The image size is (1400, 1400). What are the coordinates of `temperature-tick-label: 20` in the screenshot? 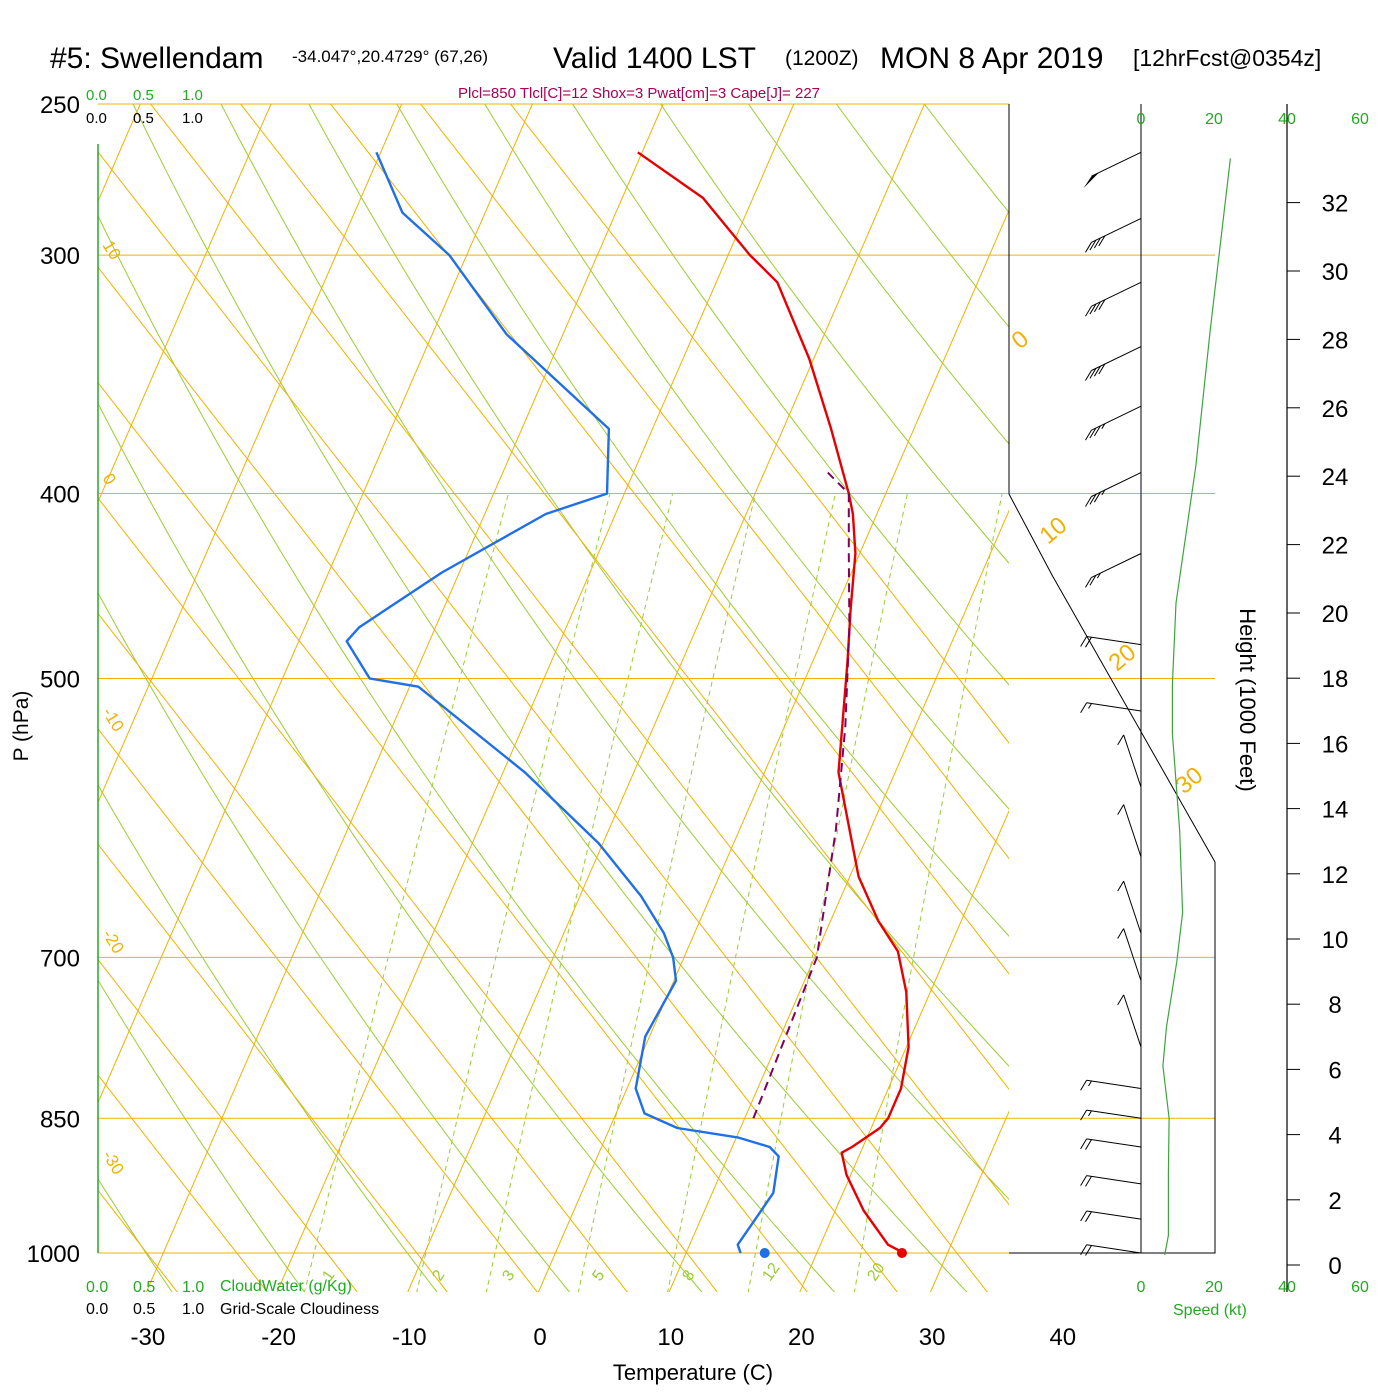 It's located at (801, 1337).